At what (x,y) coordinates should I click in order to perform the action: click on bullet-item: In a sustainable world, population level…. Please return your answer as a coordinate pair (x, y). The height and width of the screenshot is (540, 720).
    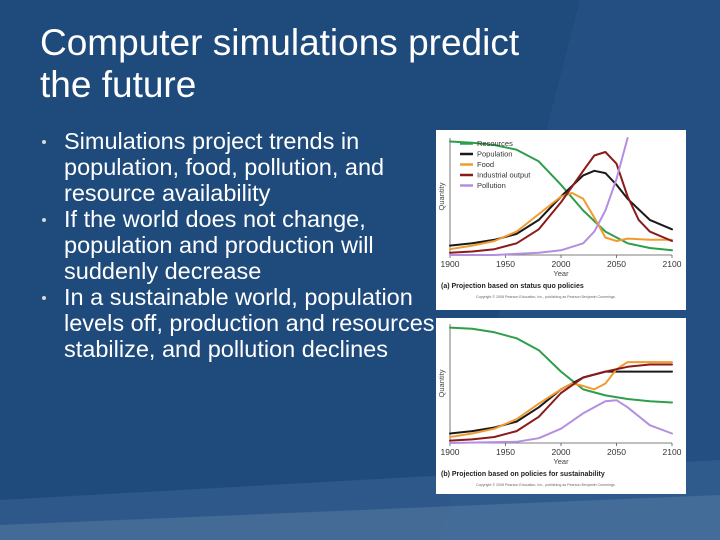
    Looking at the image, I should click on (239, 323).